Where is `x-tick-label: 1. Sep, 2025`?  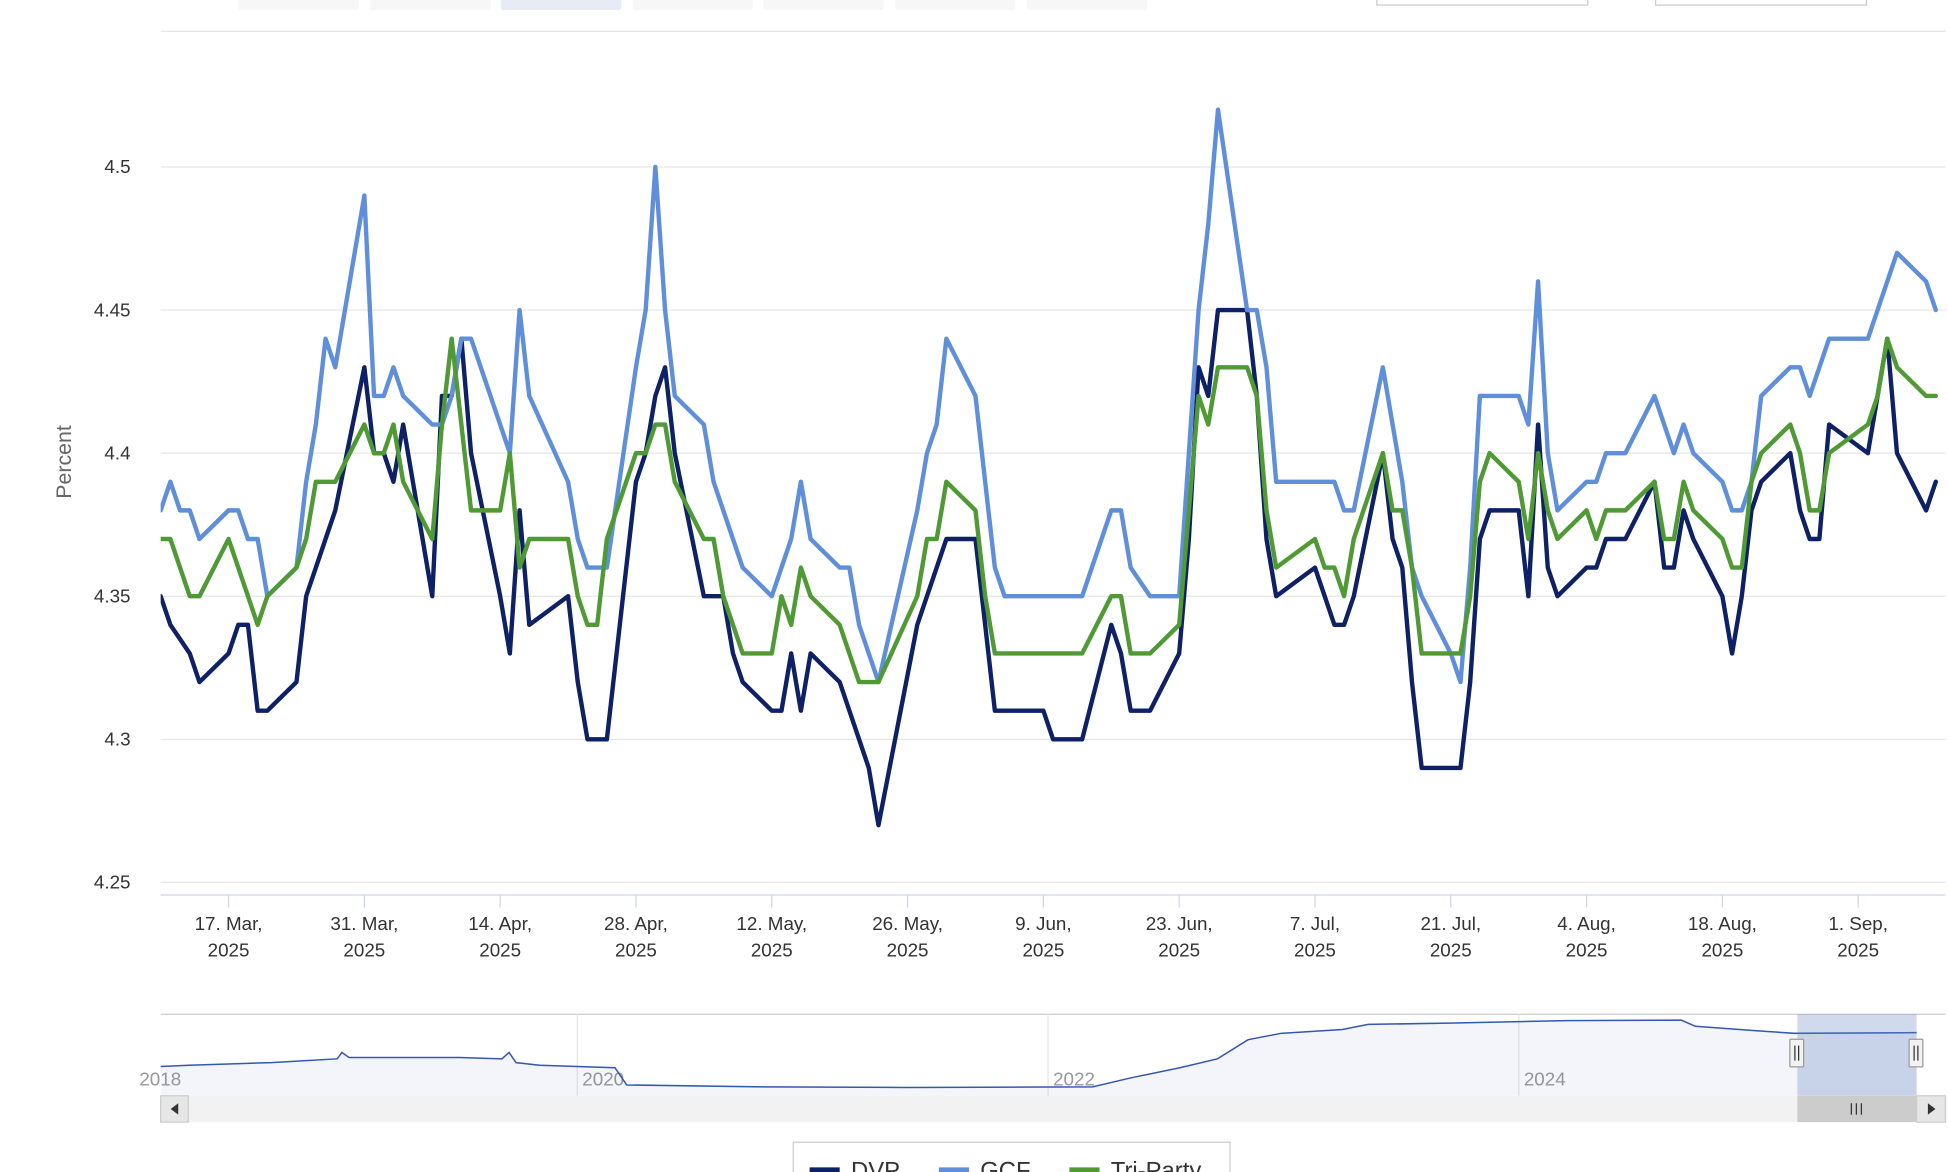 x-tick-label: 1. Sep, 2025 is located at coordinates (1858, 936).